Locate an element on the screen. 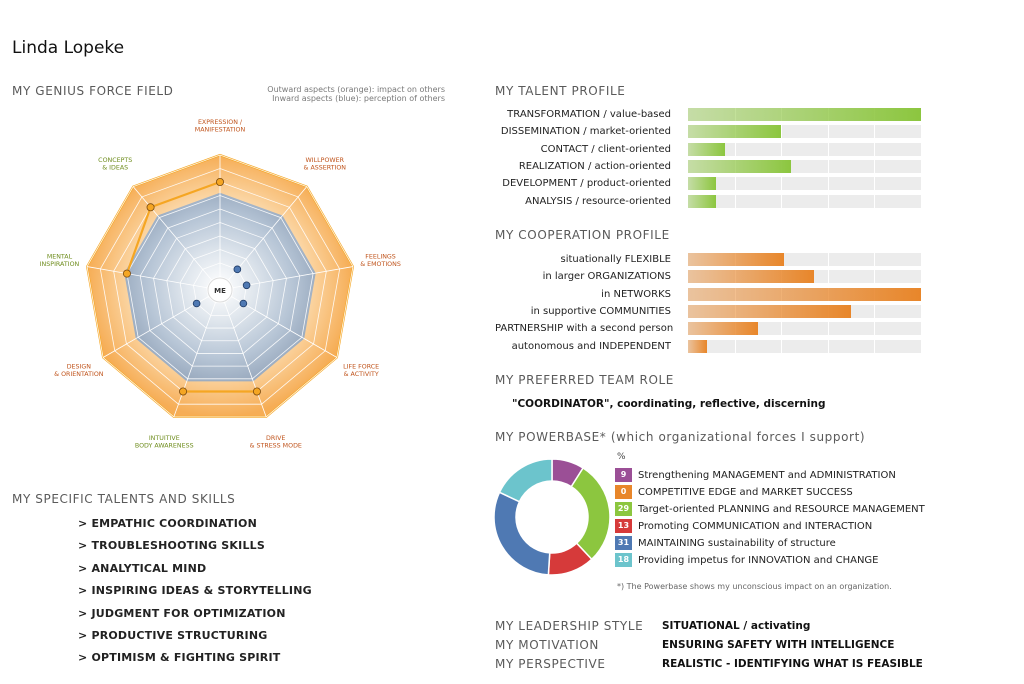 The width and height of the screenshot is (1024, 684). bar-label: PARTNERSHIP with a second person is located at coordinates (584, 329).